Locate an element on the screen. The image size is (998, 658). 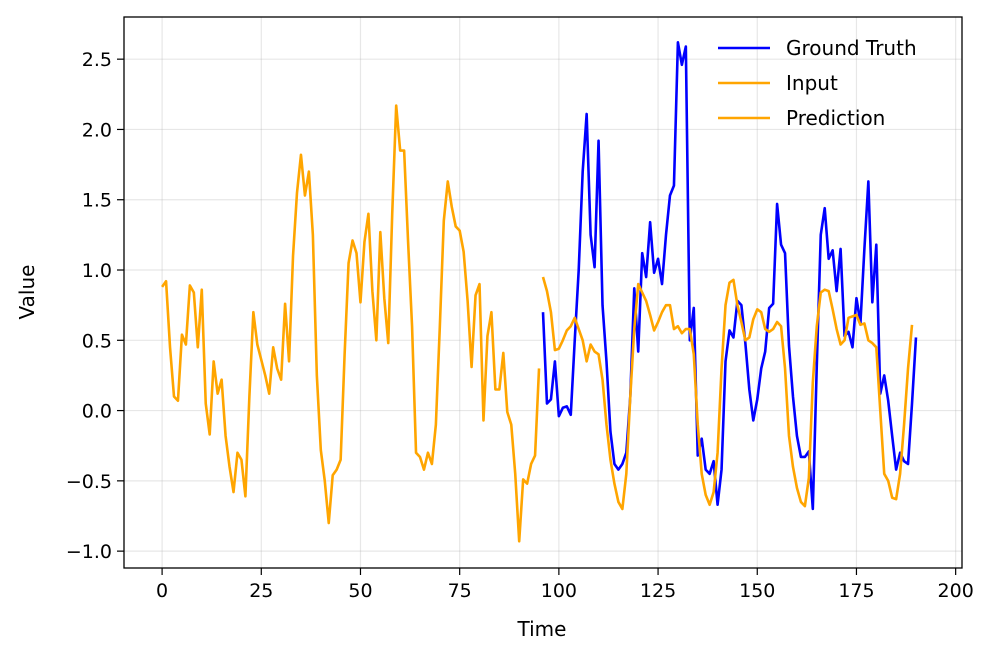
y-tick-label: 0.0 is located at coordinates (97, 412).